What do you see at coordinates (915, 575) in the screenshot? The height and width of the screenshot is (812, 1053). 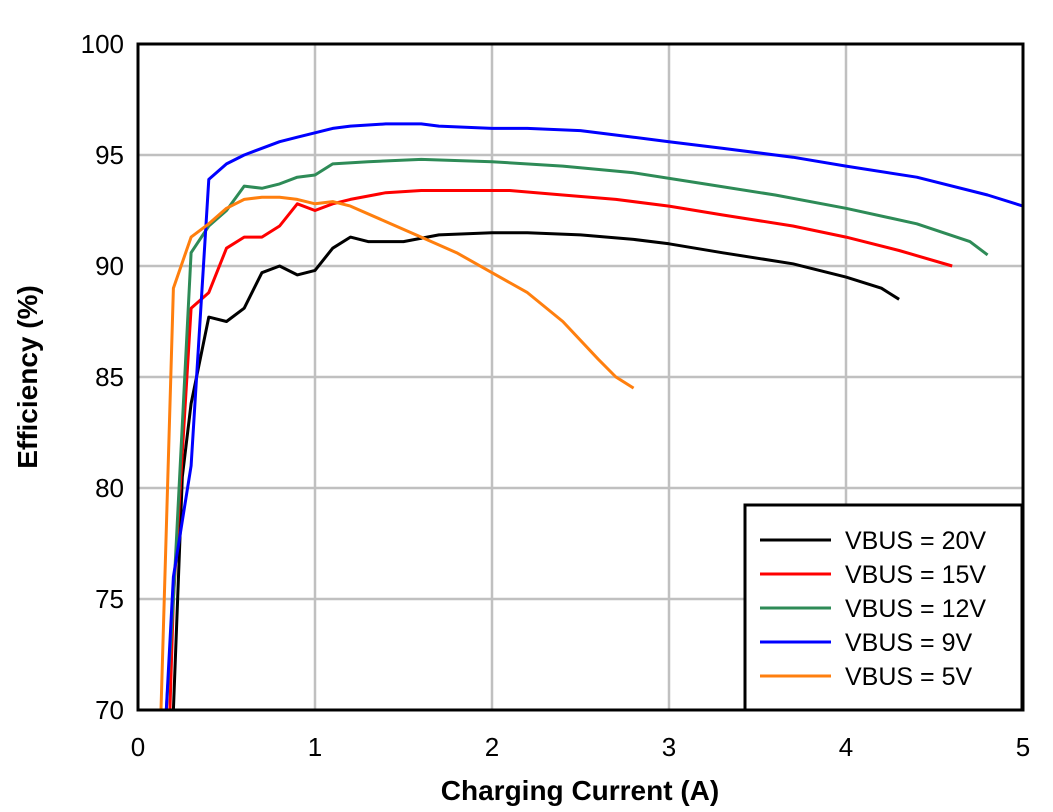 I see `legend-label: VBUS = 15V` at bounding box center [915, 575].